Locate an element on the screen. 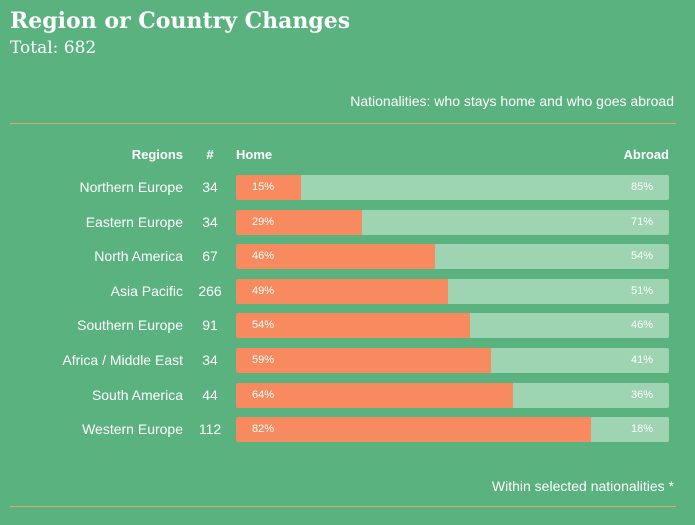 This screenshot has width=695, height=525. table-row: Asia Pacific 266 49% 51% is located at coordinates (347, 291).